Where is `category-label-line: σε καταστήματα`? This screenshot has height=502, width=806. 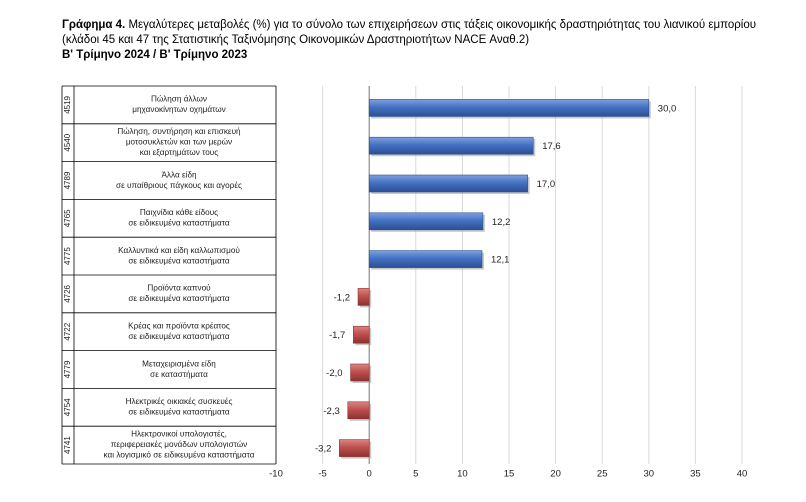
category-label-line: σε καταστήματα is located at coordinates (179, 374).